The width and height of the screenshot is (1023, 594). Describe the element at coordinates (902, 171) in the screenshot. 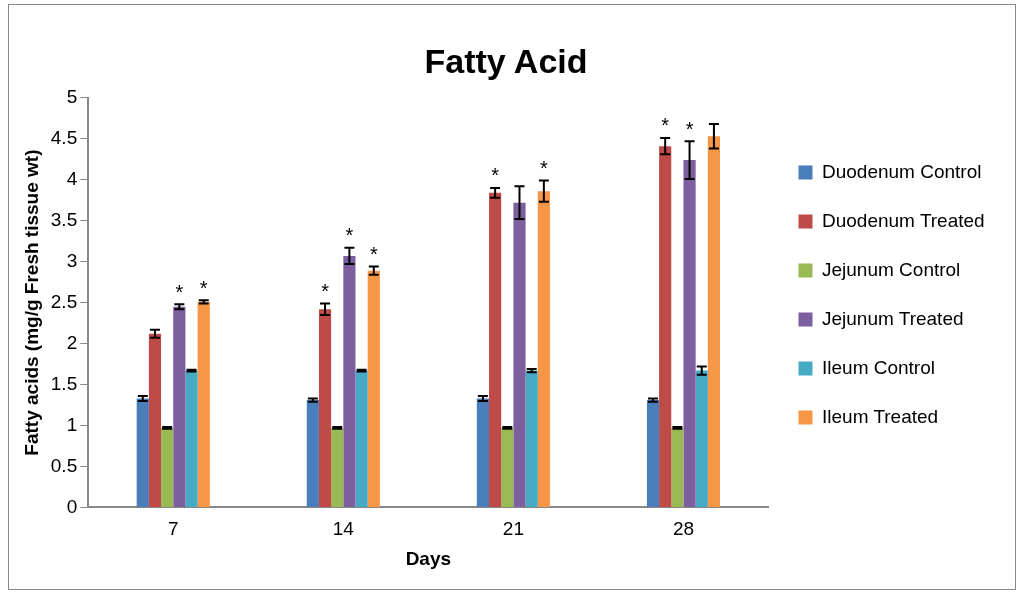

I see `legend-label: Duodenum Control` at that location.